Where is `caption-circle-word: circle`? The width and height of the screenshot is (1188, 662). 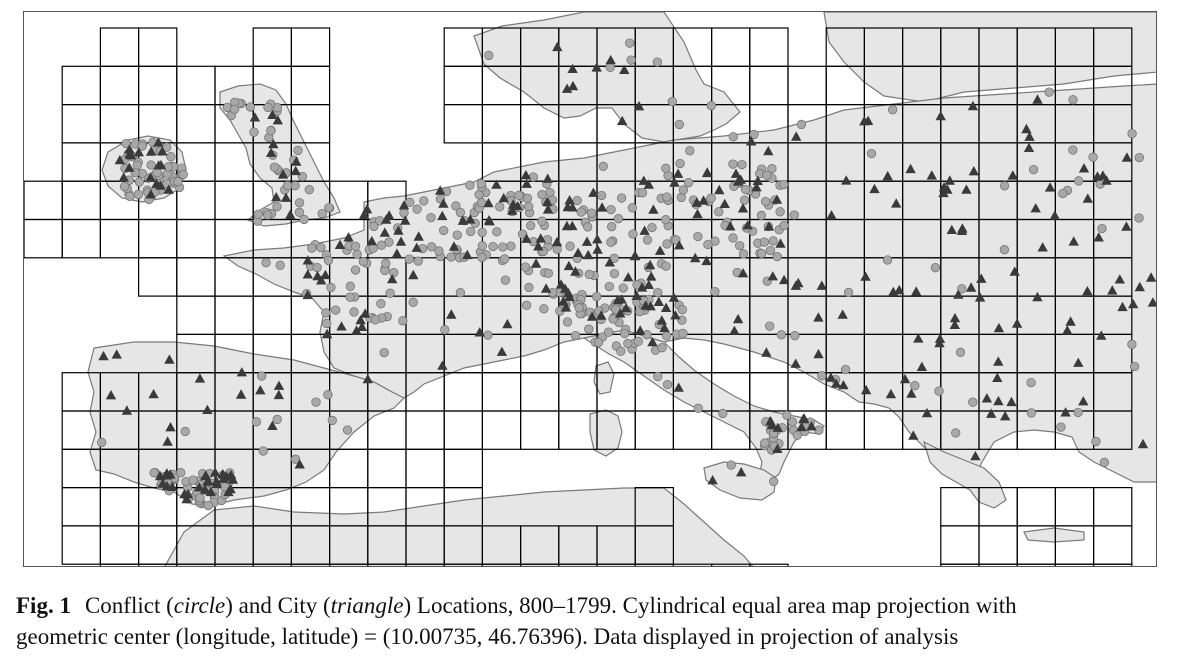
caption-circle-word: circle is located at coordinates (199, 605).